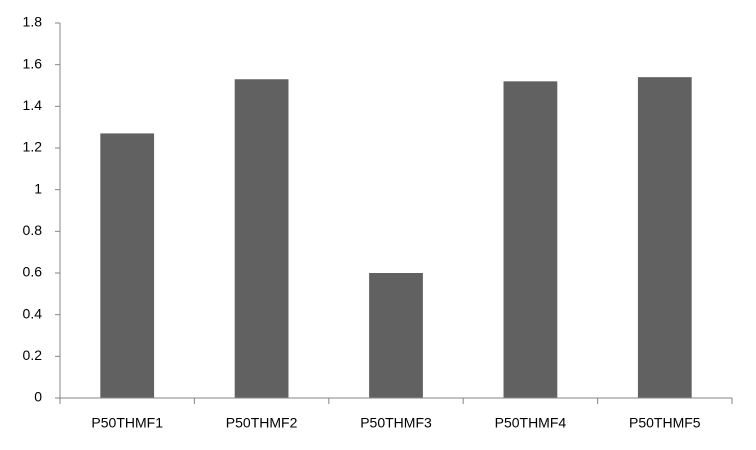  Describe the element at coordinates (33, 313) in the screenshot. I see `y-tick-label: 0.4` at that location.